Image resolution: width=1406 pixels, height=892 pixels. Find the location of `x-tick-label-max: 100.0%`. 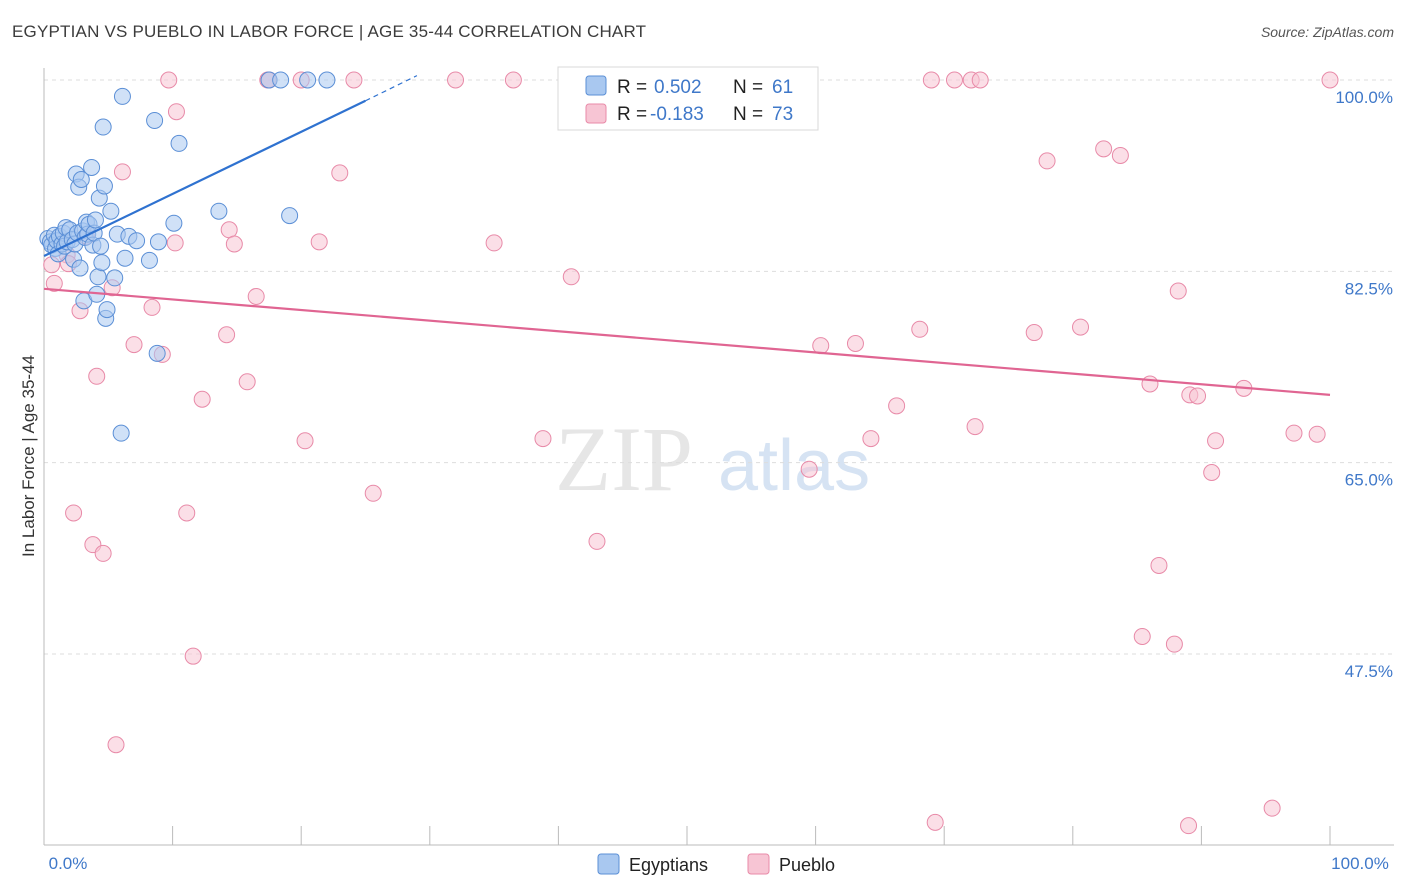

x-tick-label-max: 100.0% is located at coordinates (1360, 863).